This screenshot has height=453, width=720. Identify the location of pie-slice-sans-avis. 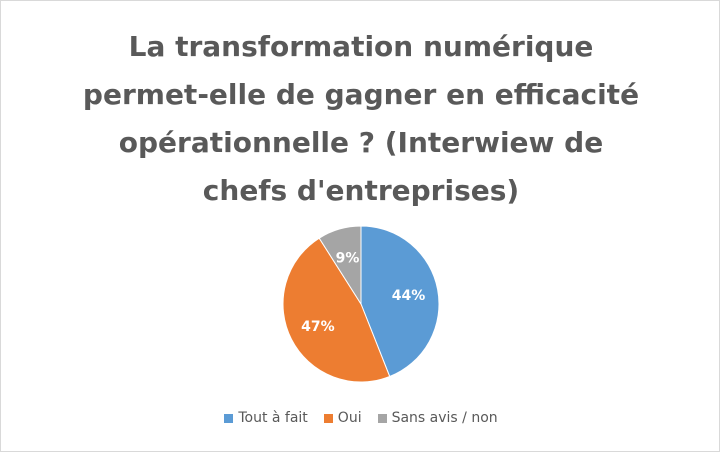
(340, 265).